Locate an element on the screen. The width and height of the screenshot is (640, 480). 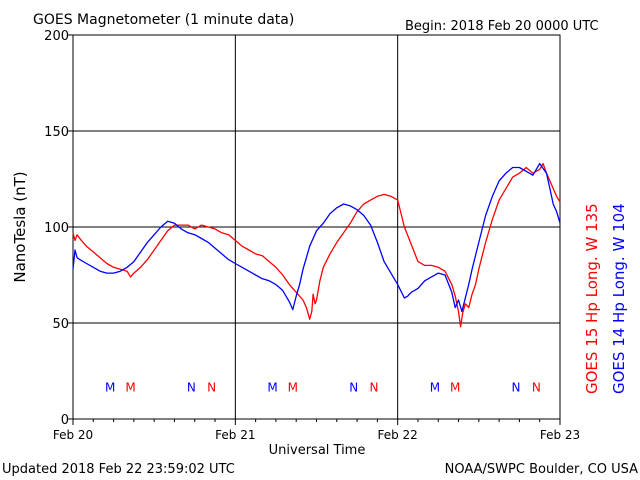
legend-goes14: GOES 14 Hp Long. W 104 is located at coordinates (619, 298).